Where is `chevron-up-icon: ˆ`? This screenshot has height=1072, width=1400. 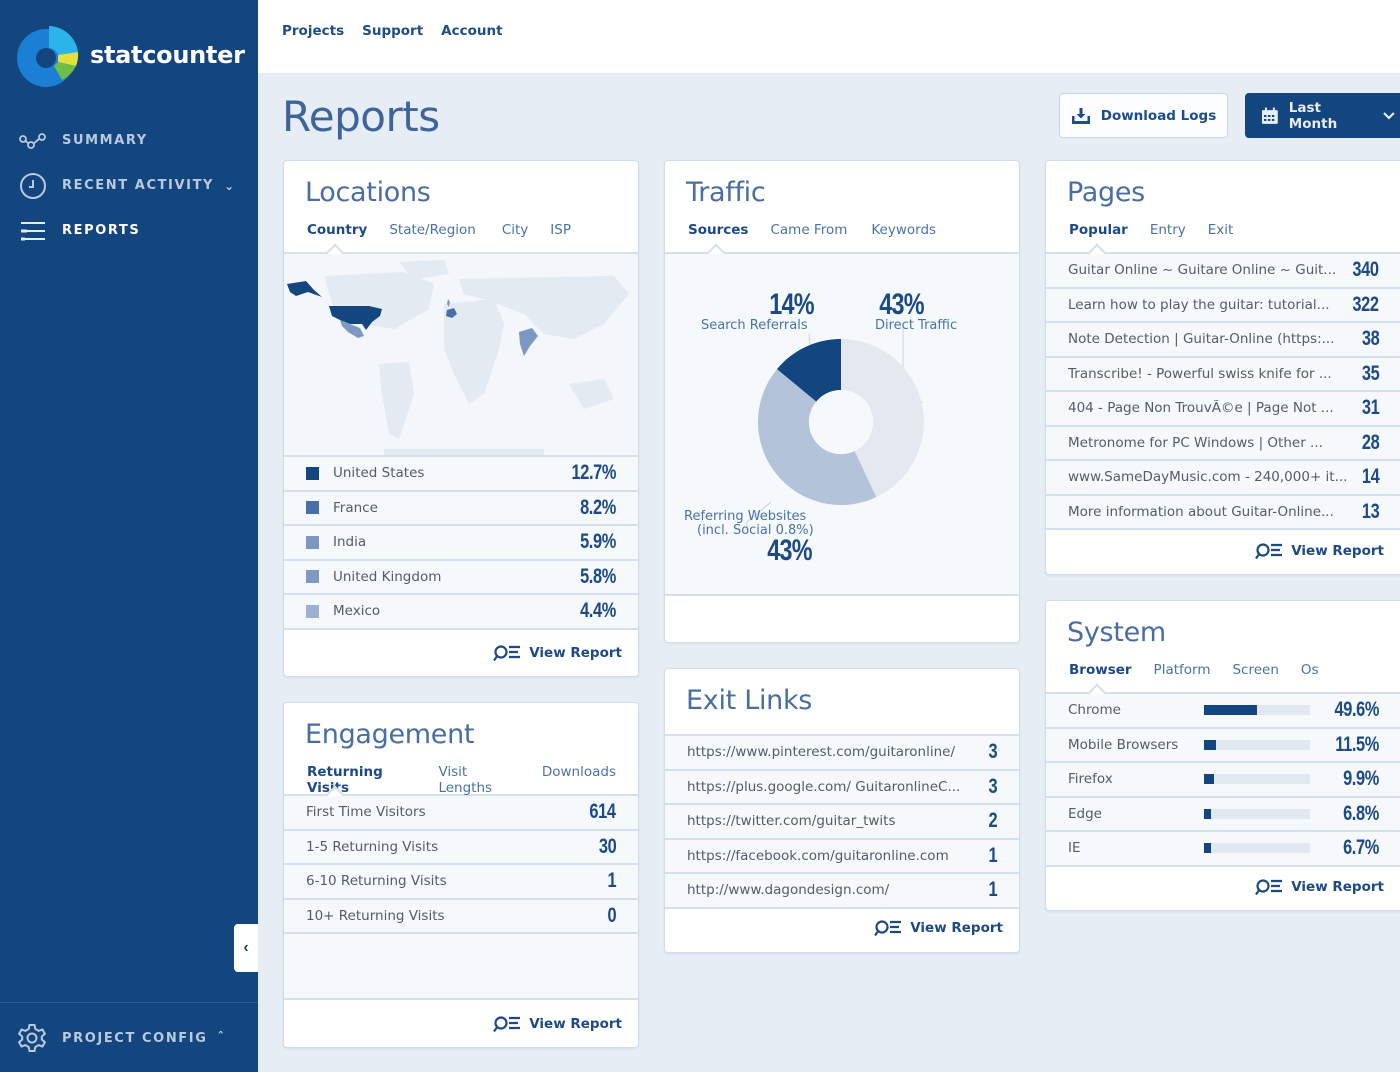
chevron-up-icon: ˆ is located at coordinates (221, 1038).